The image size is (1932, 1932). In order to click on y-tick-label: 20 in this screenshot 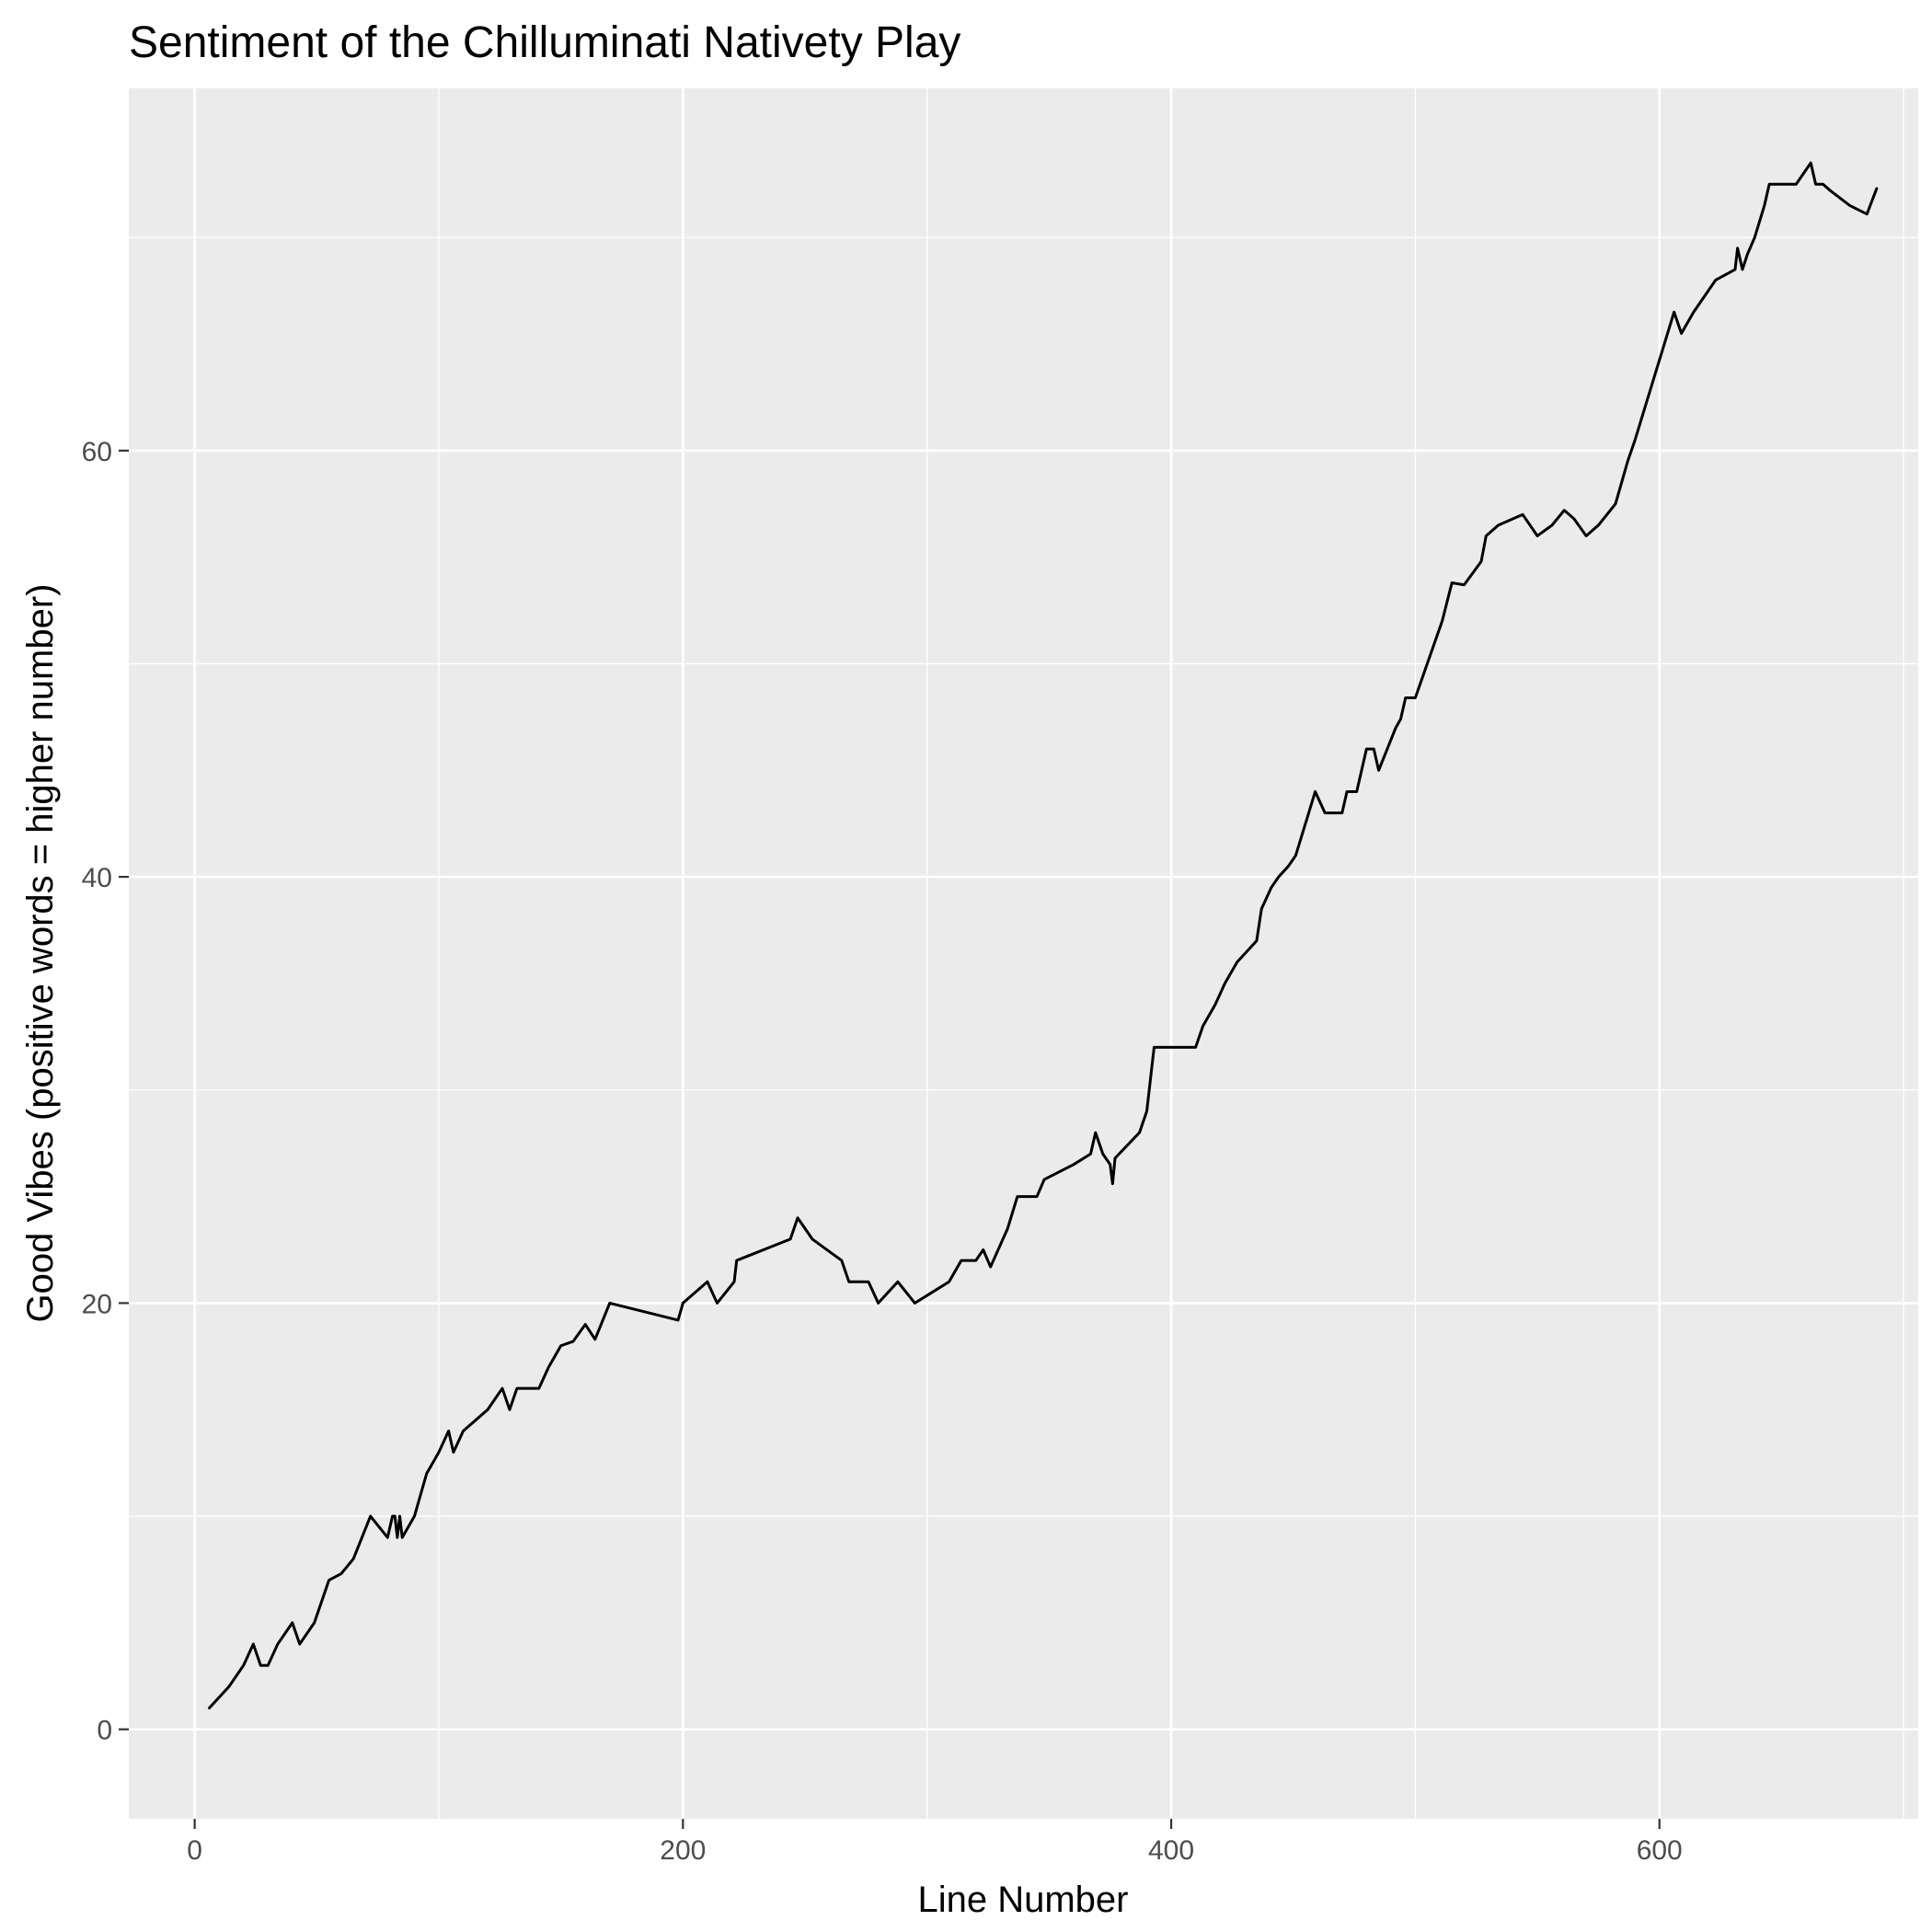, I will do `click(97, 1304)`.